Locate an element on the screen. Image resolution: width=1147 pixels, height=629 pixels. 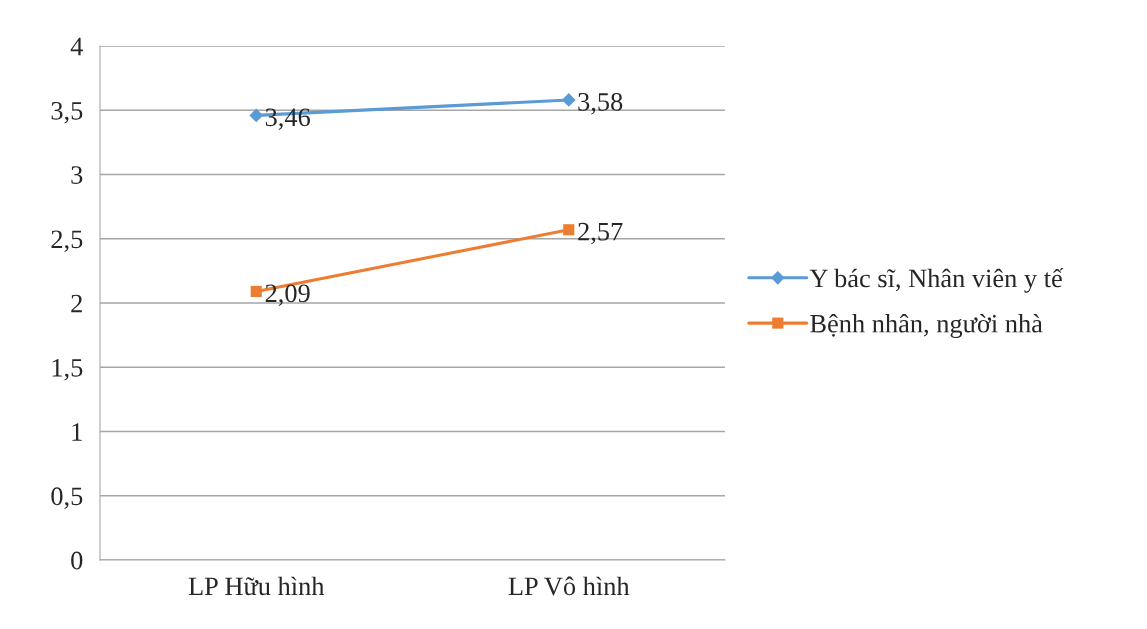
y-tick-label: 4 is located at coordinates (76, 46).